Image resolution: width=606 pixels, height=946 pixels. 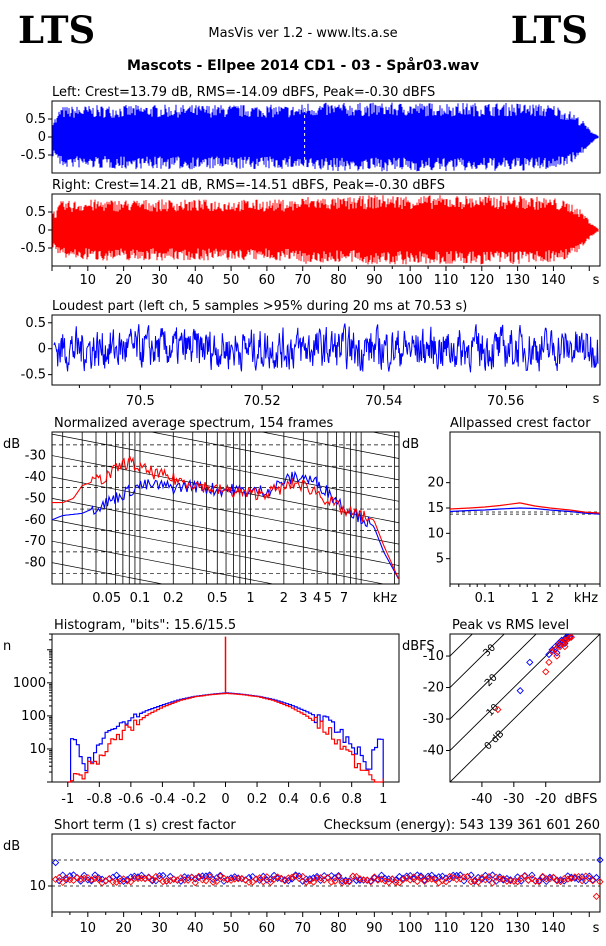 What do you see at coordinates (42, 137) in the screenshot?
I see `left-waveform-ytick-label: 0` at bounding box center [42, 137].